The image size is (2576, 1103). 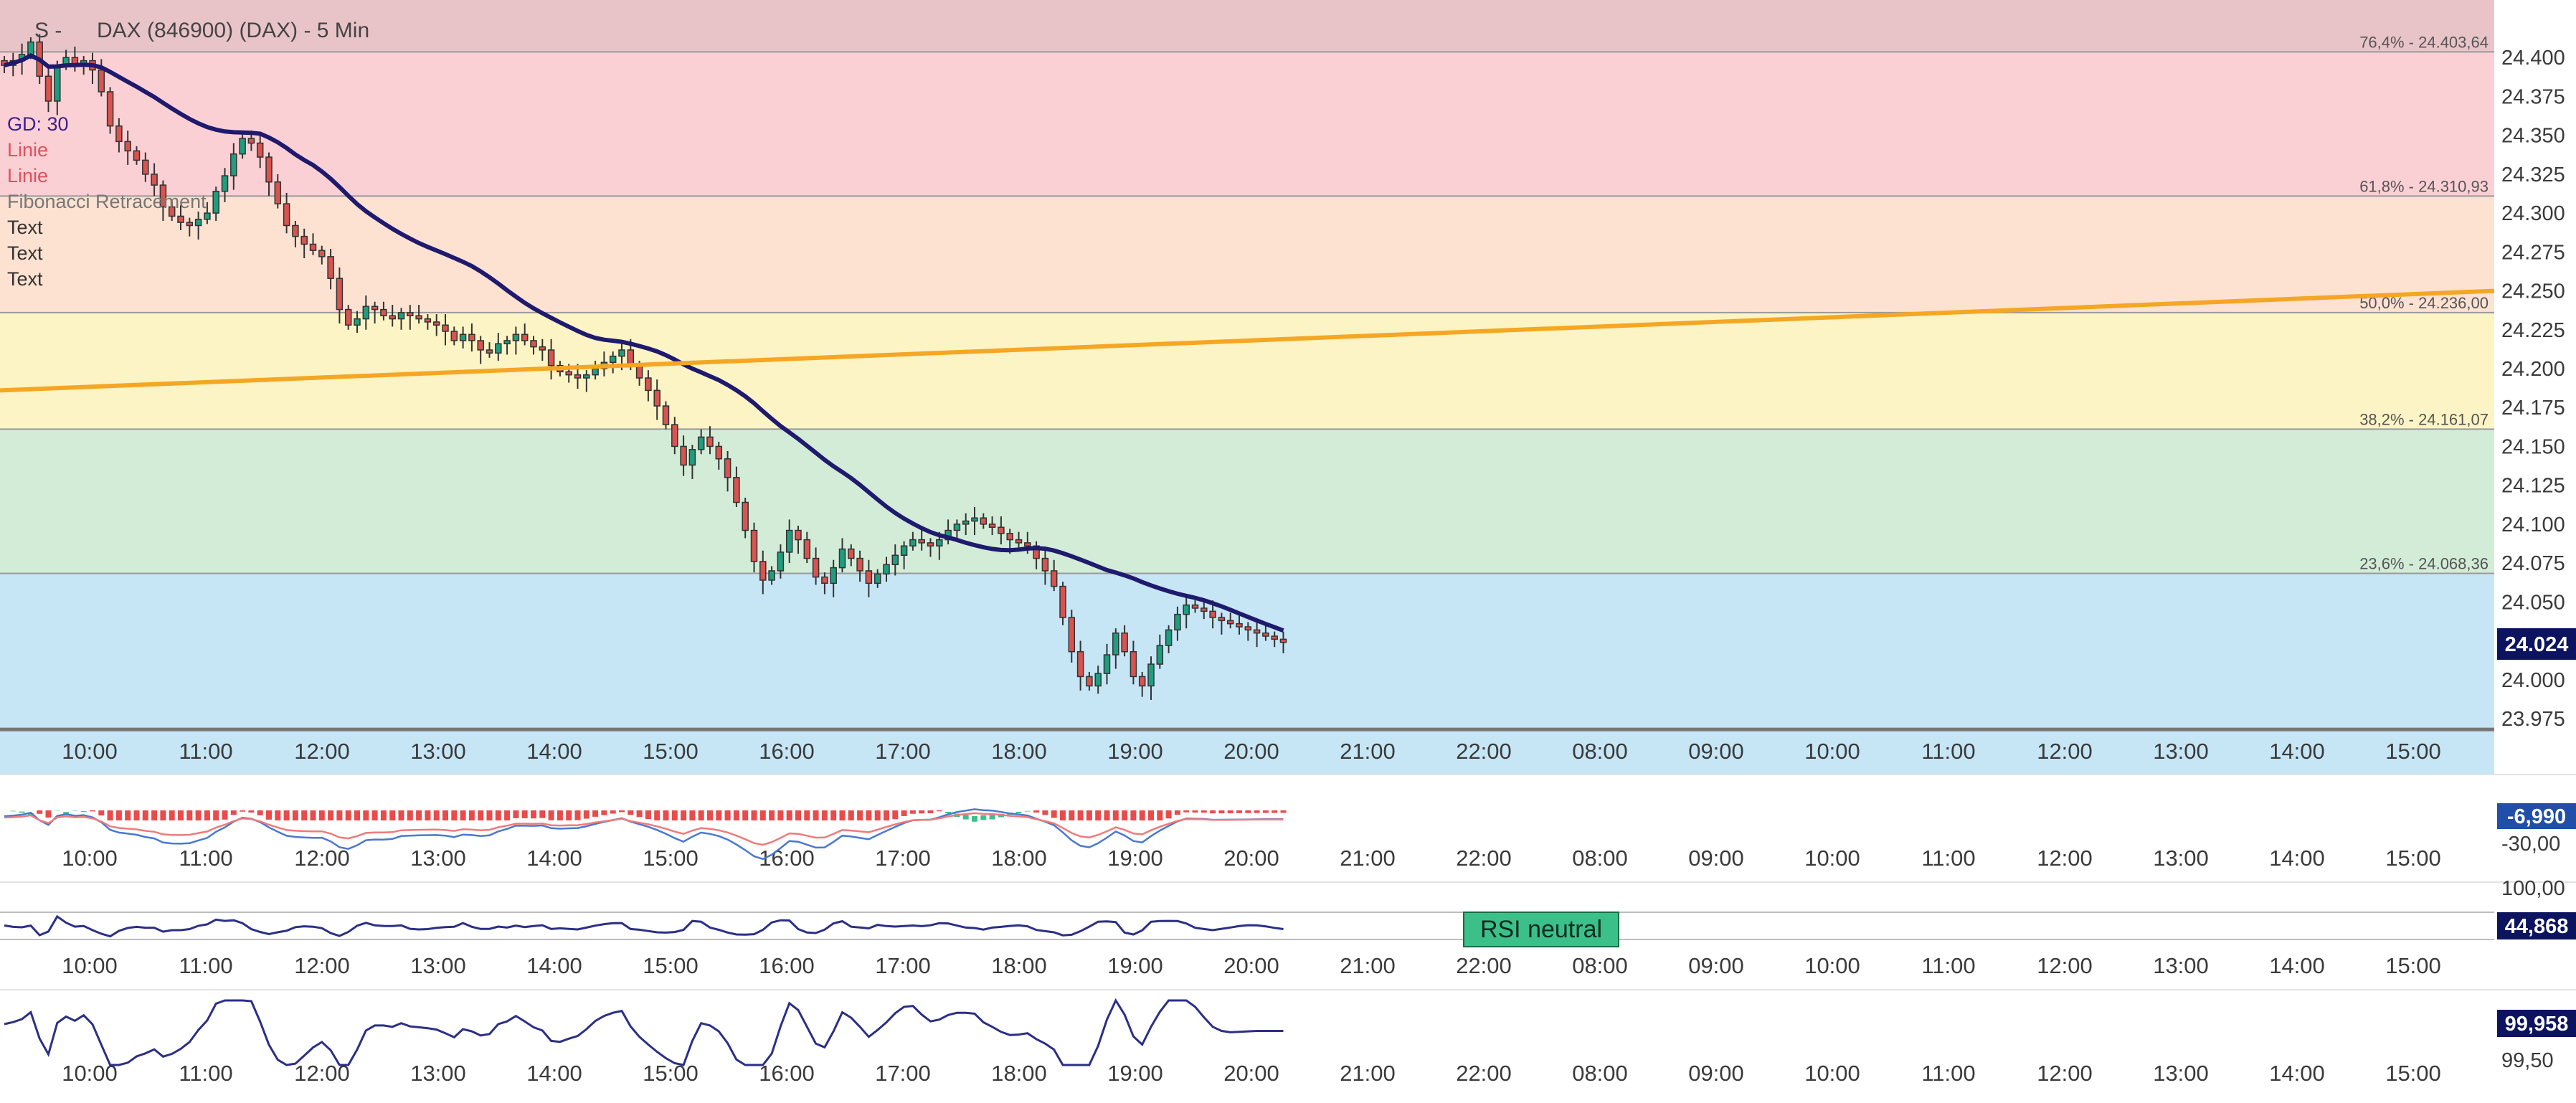 I want to click on legend-item: Fibonacci Retracement, so click(x=107, y=201).